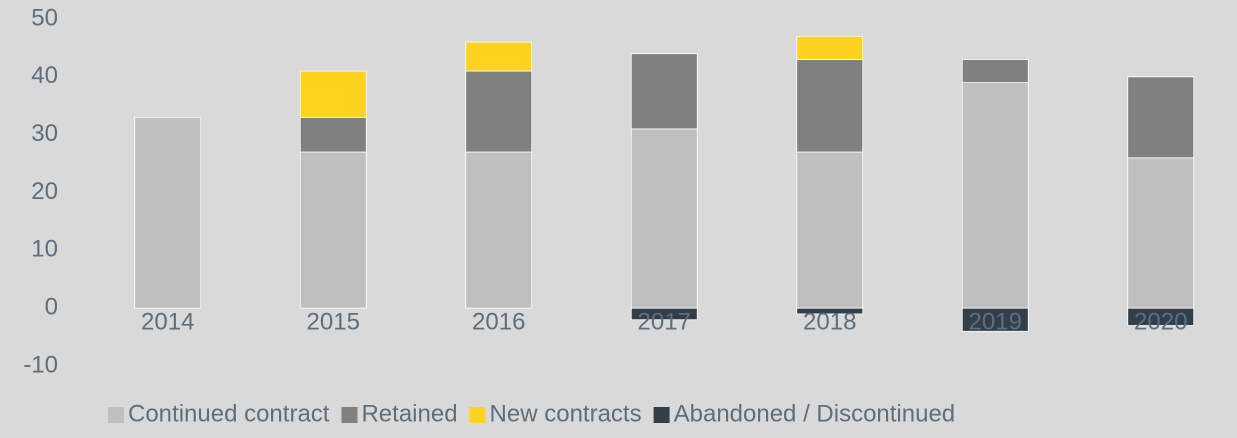  Describe the element at coordinates (51, 307) in the screenshot. I see `y-tick-label: 0` at that location.